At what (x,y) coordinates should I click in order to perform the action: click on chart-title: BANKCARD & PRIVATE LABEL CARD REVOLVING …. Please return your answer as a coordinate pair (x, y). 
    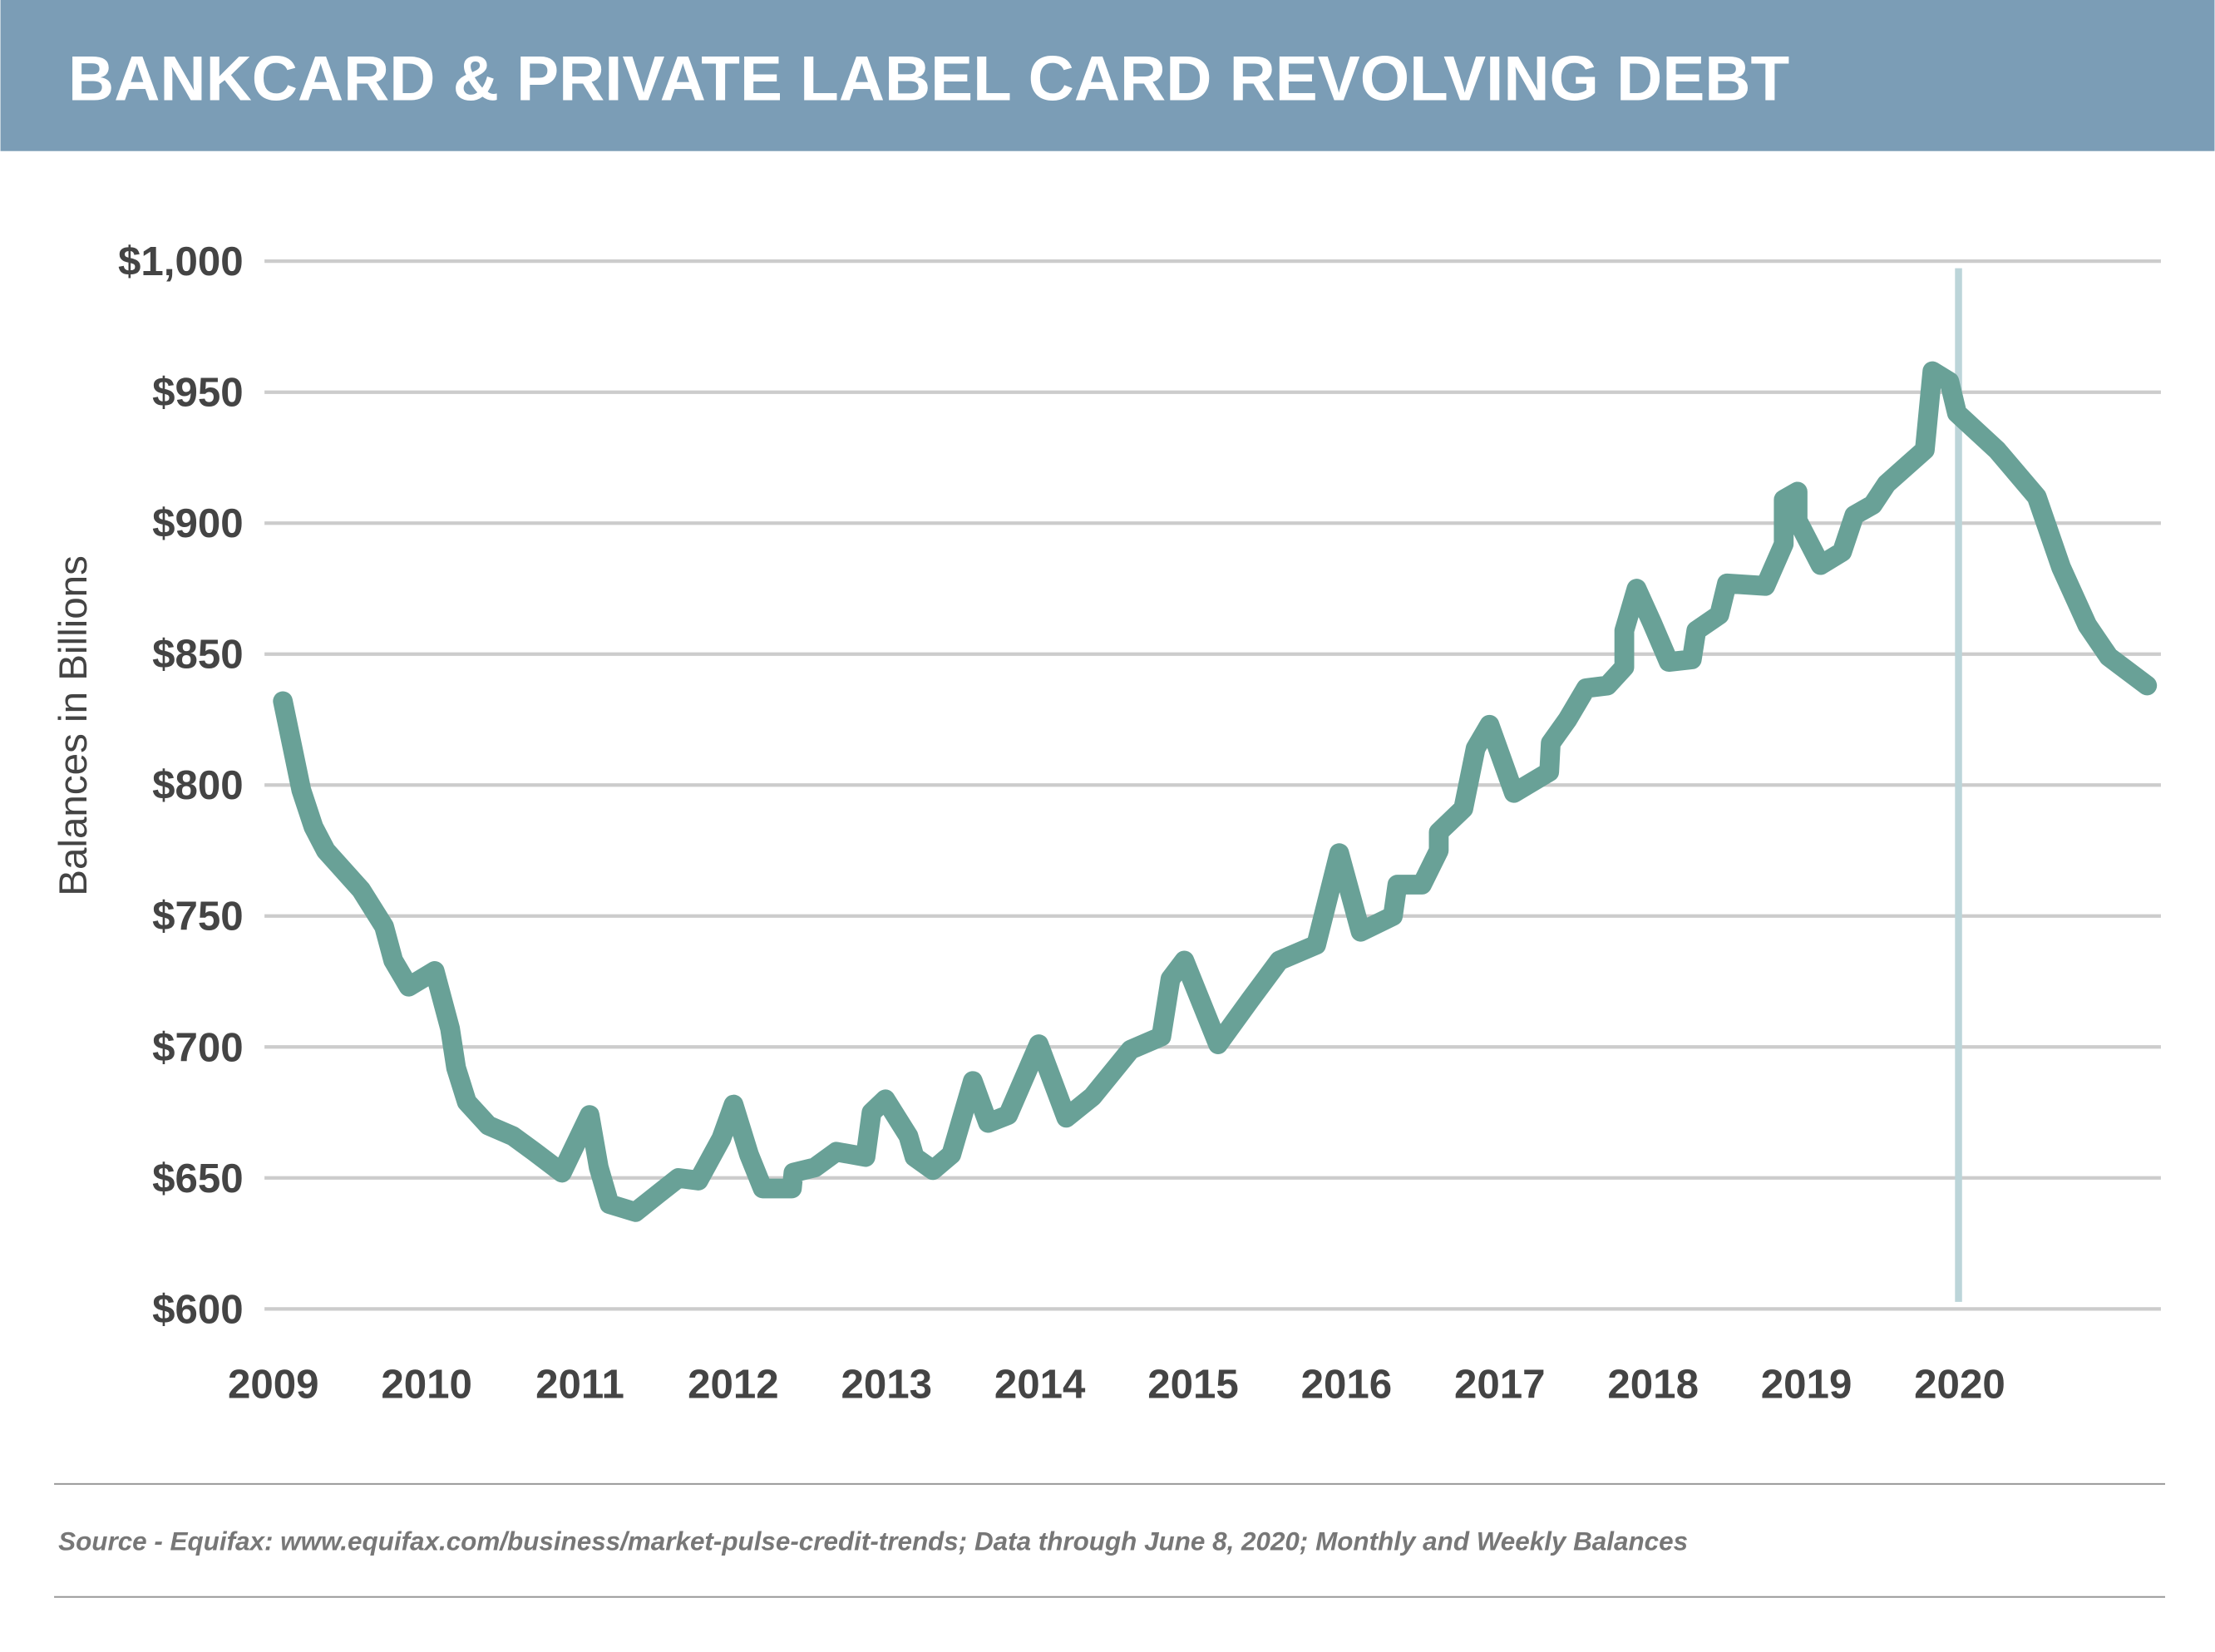
    Looking at the image, I should click on (929, 80).